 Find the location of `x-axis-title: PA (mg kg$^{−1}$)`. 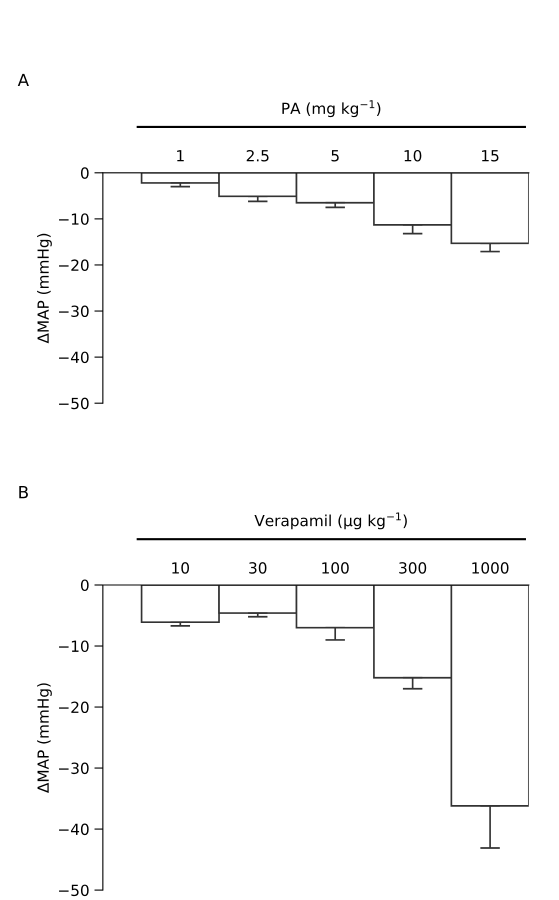

x-axis-title: PA (mg kg$^{−1}$) is located at coordinates (331, 109).